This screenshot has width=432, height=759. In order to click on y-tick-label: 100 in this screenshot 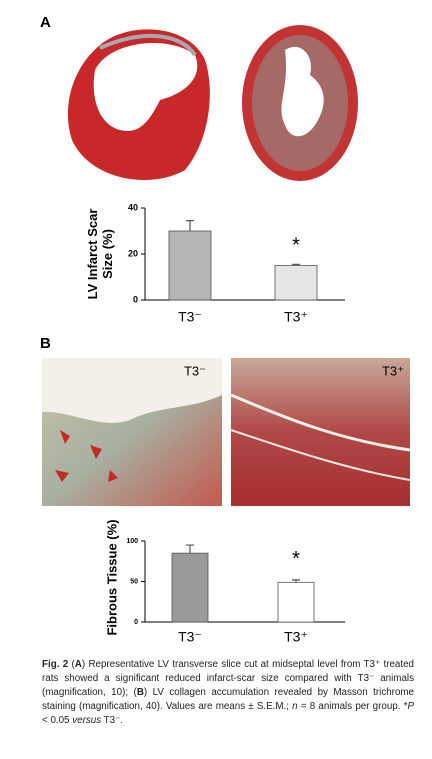, I will do `click(132, 541)`.